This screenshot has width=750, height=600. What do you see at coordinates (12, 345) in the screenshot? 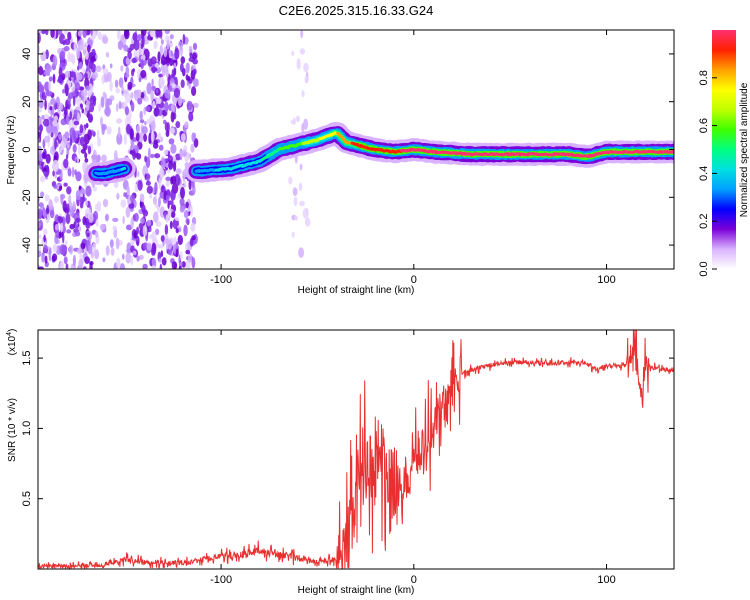
I see `snr-y-multiplier-base: (x10` at bounding box center [12, 345].